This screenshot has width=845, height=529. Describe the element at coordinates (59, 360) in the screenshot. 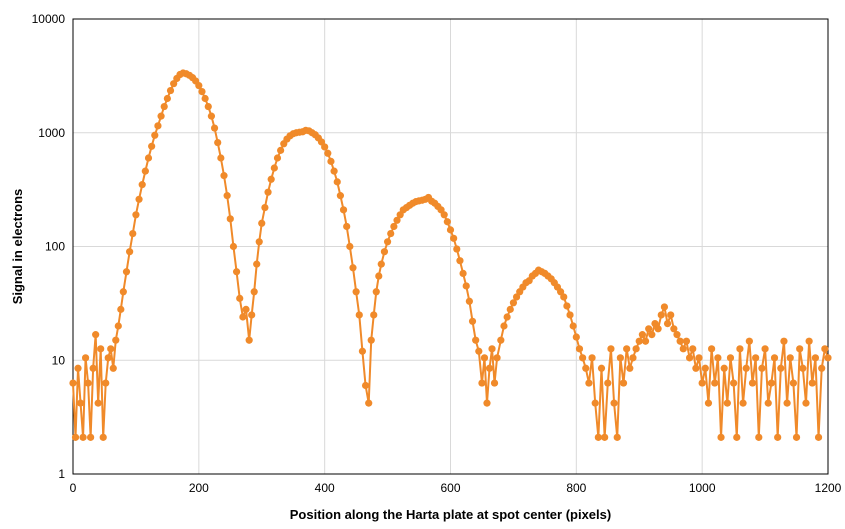

I see `y-tick-label: 10` at that location.